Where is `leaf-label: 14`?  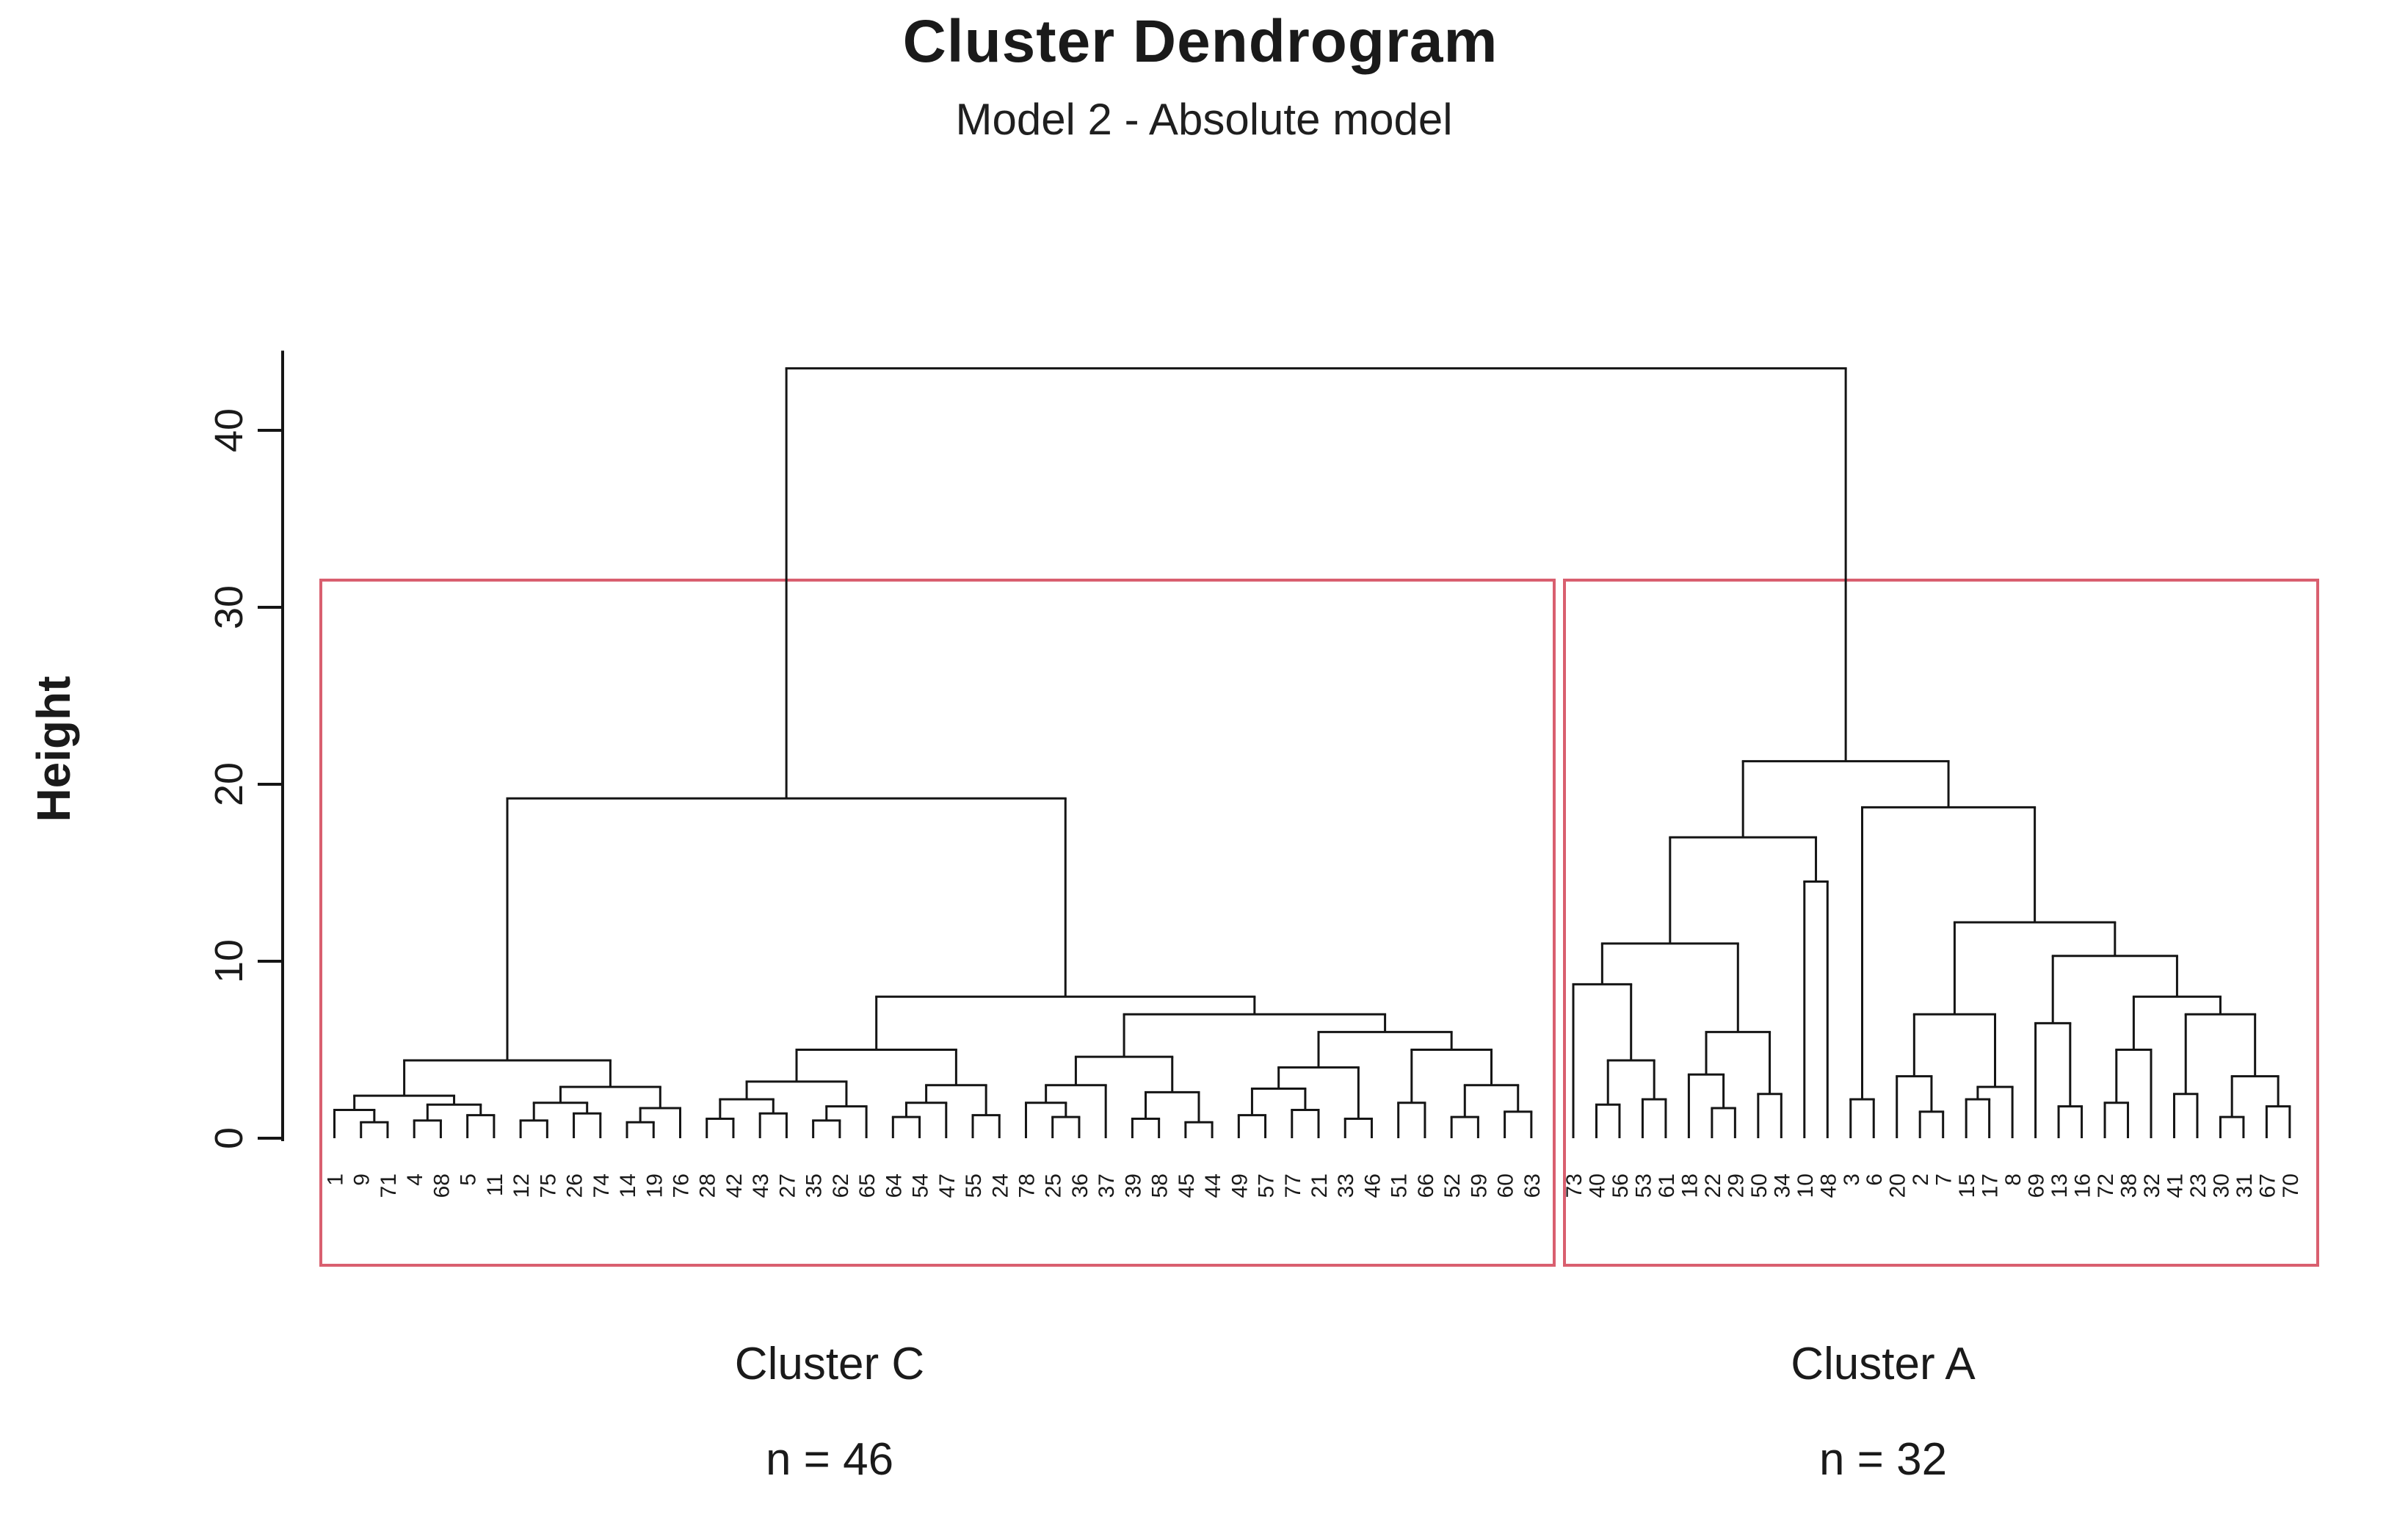
leaf-label: 14 is located at coordinates (628, 1185).